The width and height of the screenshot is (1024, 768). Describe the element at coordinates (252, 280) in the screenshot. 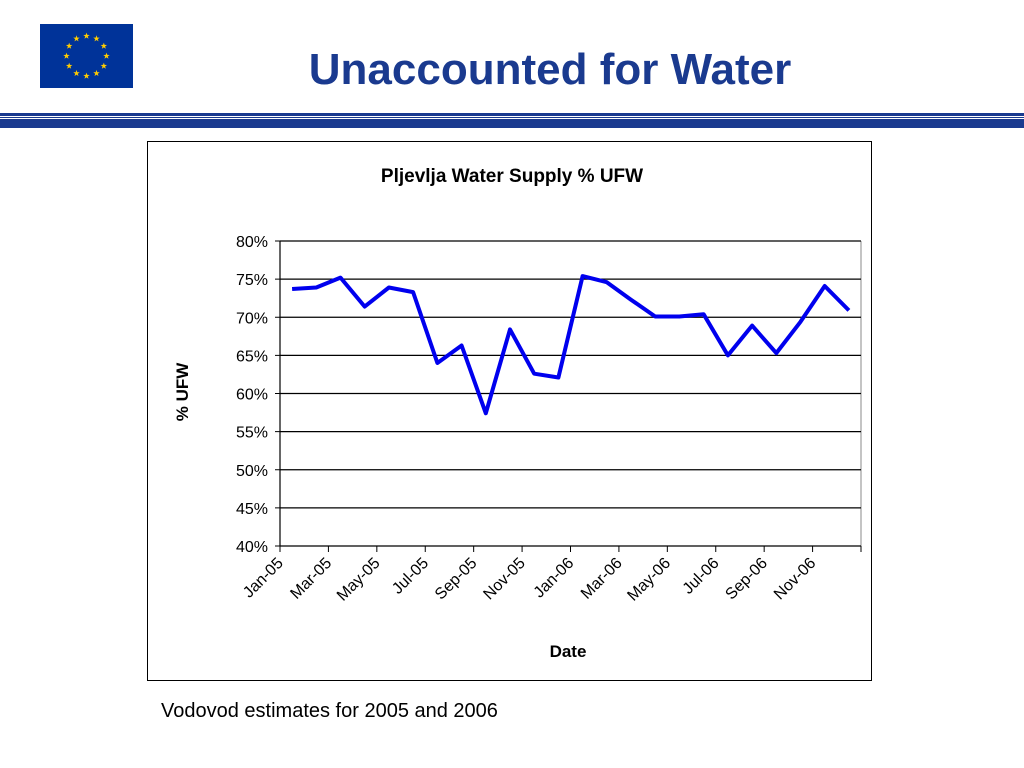

I see `y-tick-label: 75%` at that location.